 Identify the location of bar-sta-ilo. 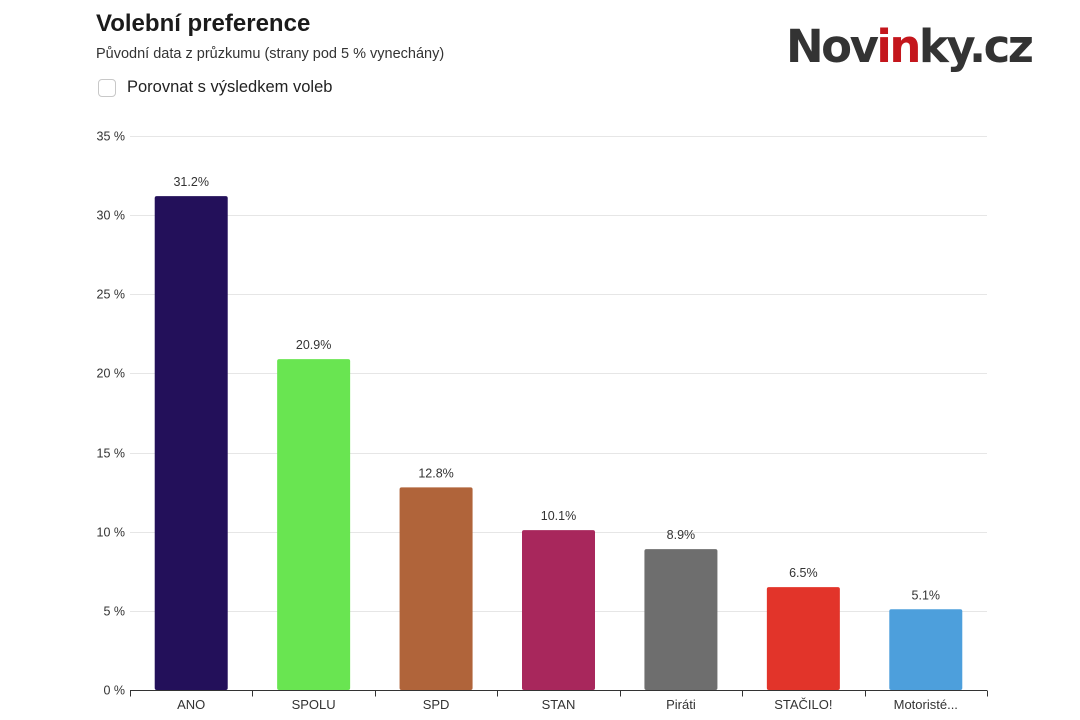
(803, 638).